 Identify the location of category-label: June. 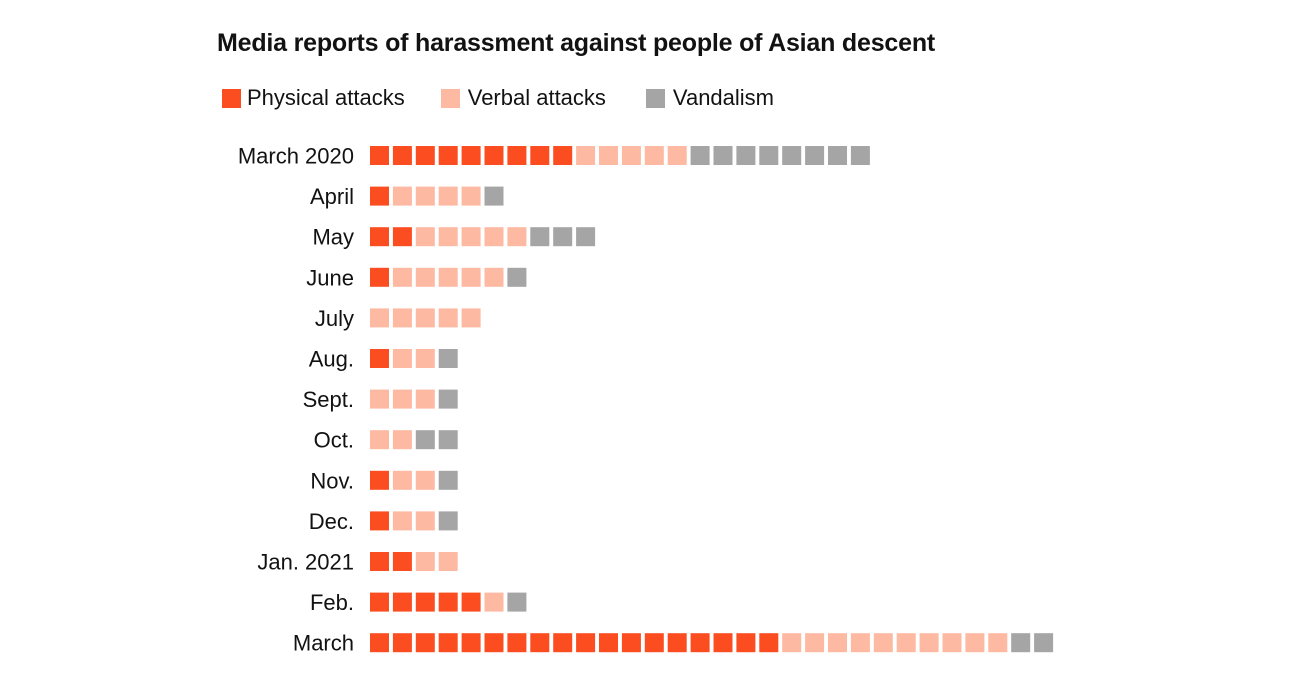
(330, 277).